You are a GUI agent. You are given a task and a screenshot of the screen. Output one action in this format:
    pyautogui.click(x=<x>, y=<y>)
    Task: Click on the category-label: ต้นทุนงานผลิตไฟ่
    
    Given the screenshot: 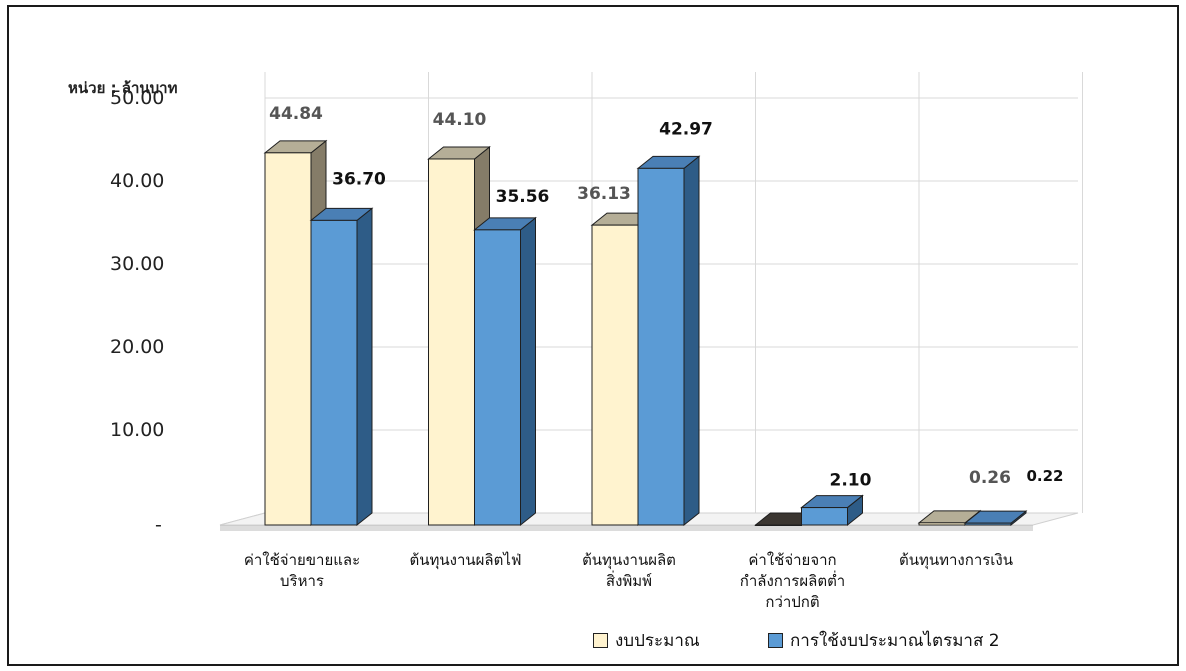 What is the action you would take?
    pyautogui.click(x=465, y=560)
    